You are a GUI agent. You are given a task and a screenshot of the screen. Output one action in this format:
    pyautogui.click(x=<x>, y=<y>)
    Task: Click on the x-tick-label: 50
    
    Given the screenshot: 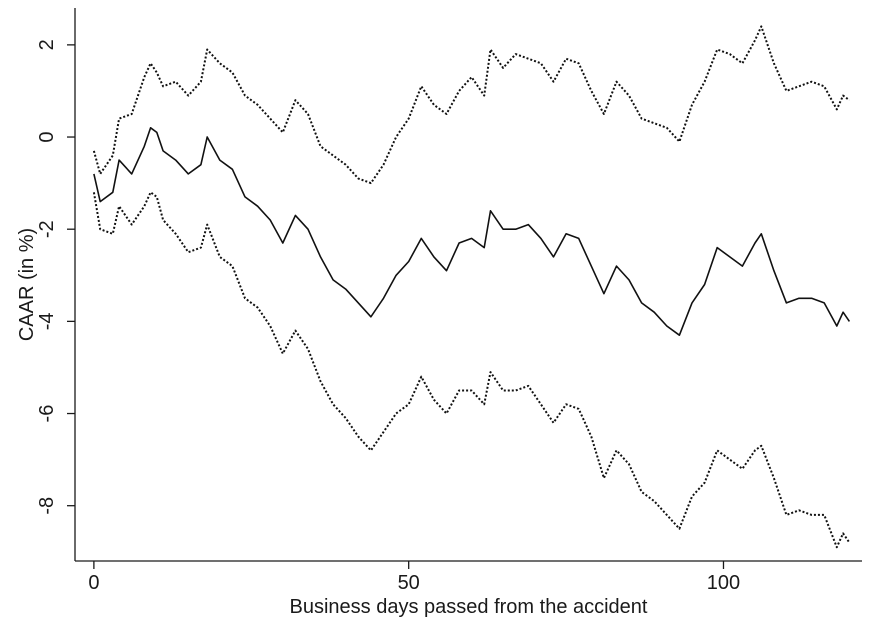 What is the action you would take?
    pyautogui.click(x=409, y=583)
    